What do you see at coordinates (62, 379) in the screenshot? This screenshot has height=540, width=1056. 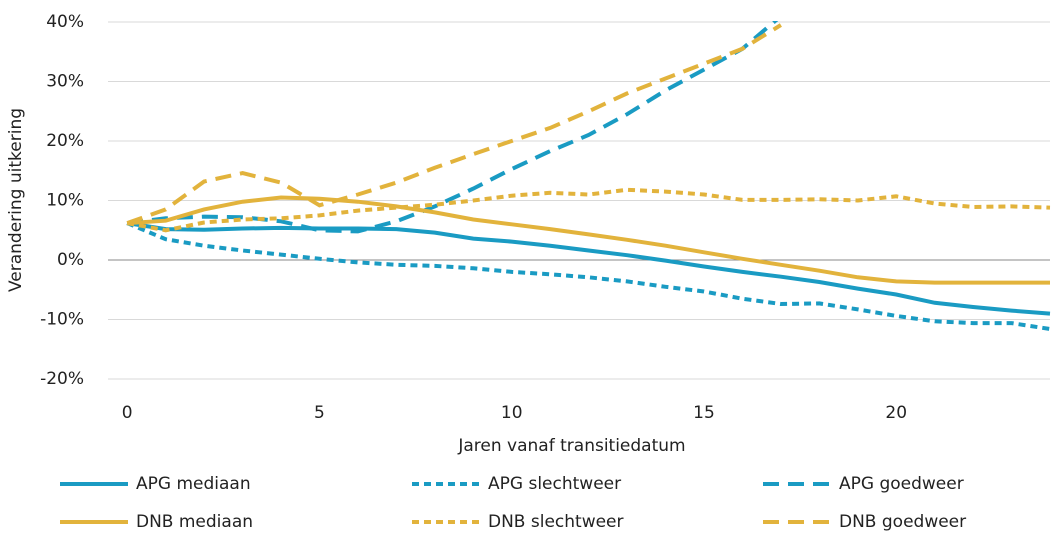 I see `y-tick-label: -20%` at bounding box center [62, 379].